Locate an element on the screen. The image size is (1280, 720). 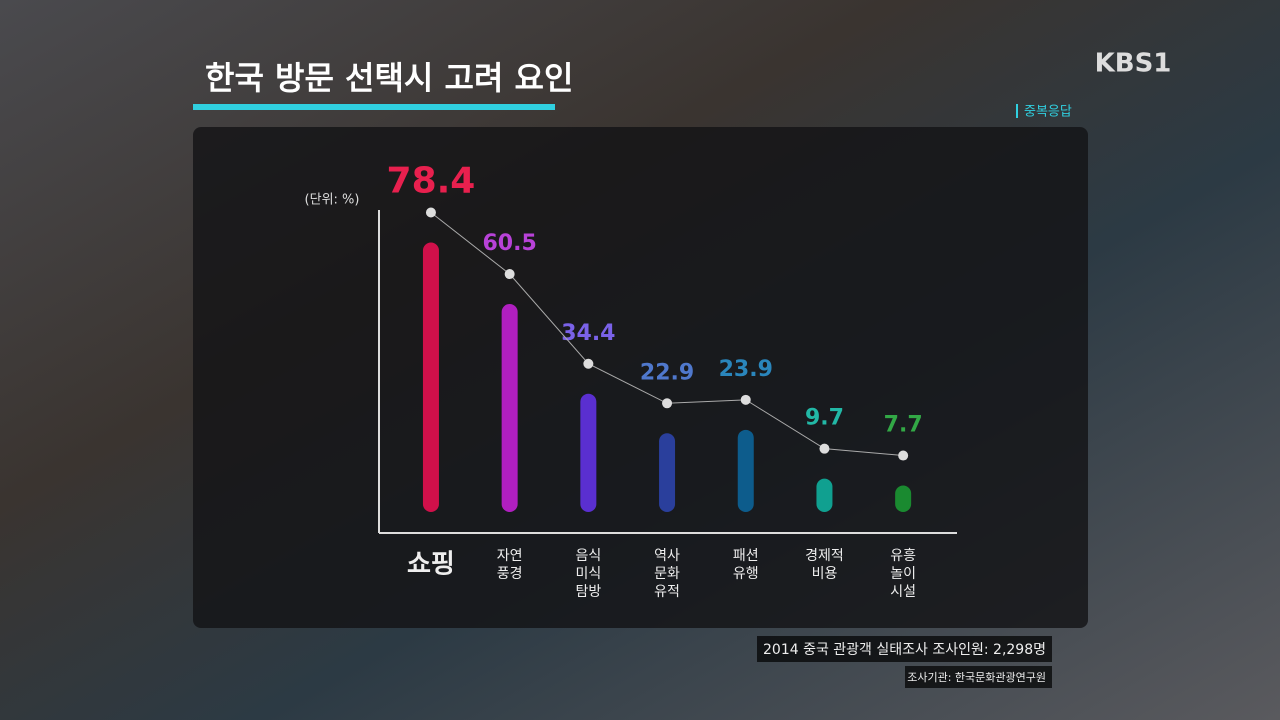
x-tick-label: 비용 is located at coordinates (825, 574).